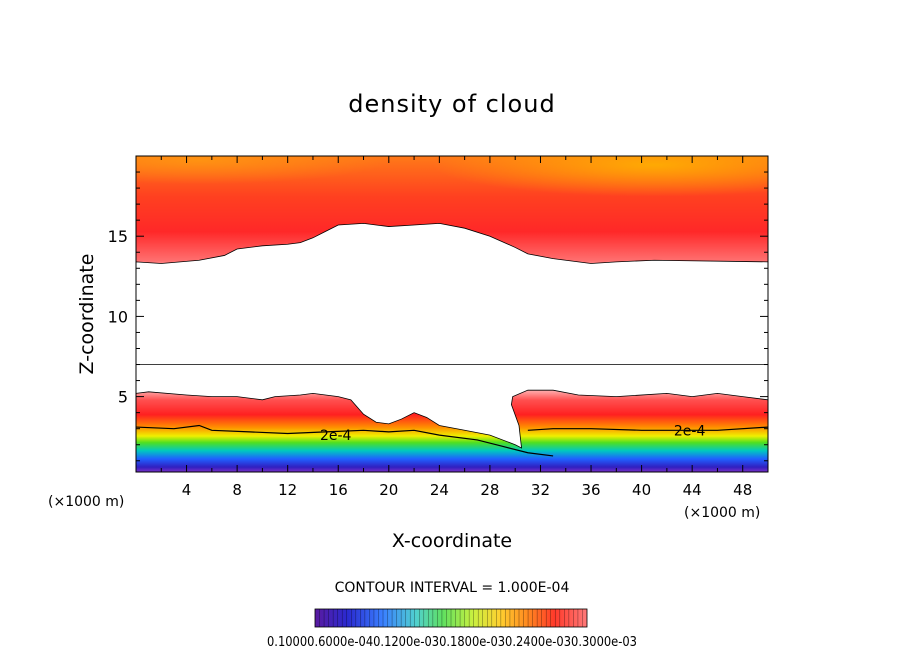 The width and height of the screenshot is (904, 654). Describe the element at coordinates (287, 490) in the screenshot. I see `x-tick-label: 12` at that location.